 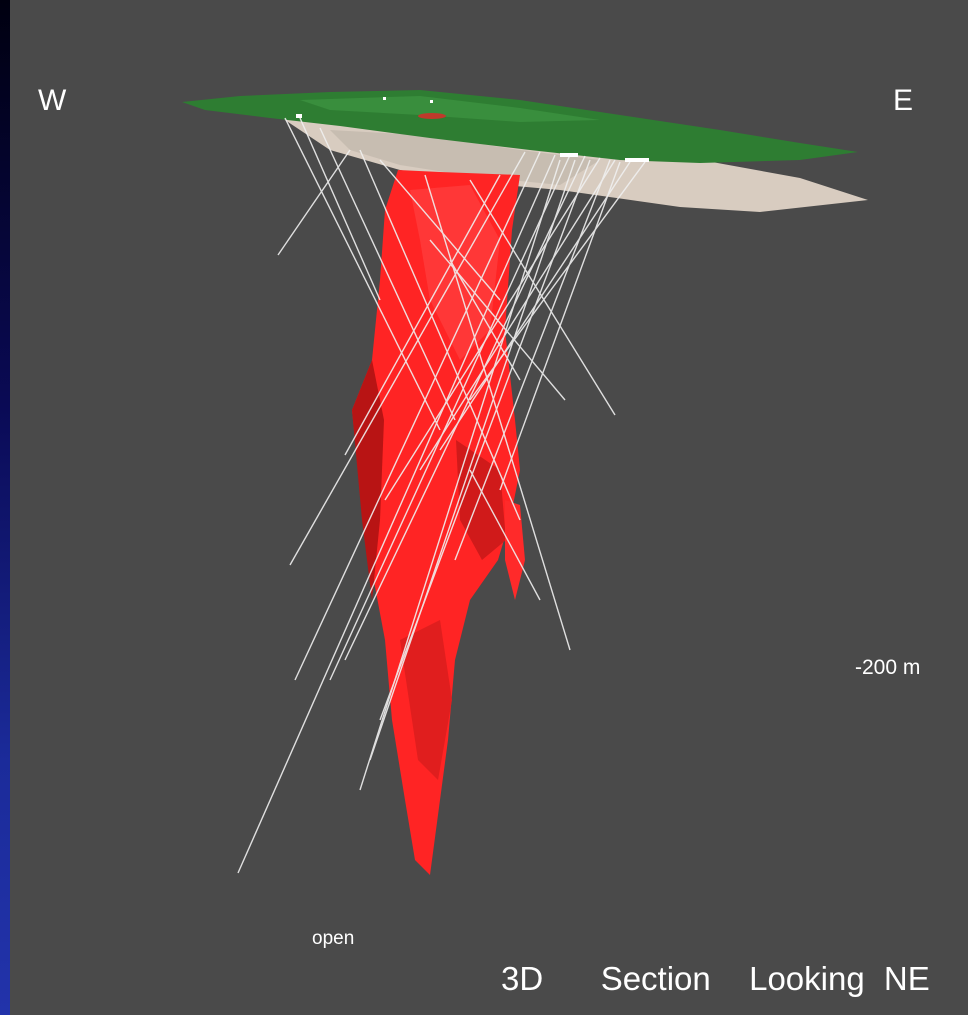 I want to click on section-caption: 3D Section Looking NE, so click(x=715, y=978).